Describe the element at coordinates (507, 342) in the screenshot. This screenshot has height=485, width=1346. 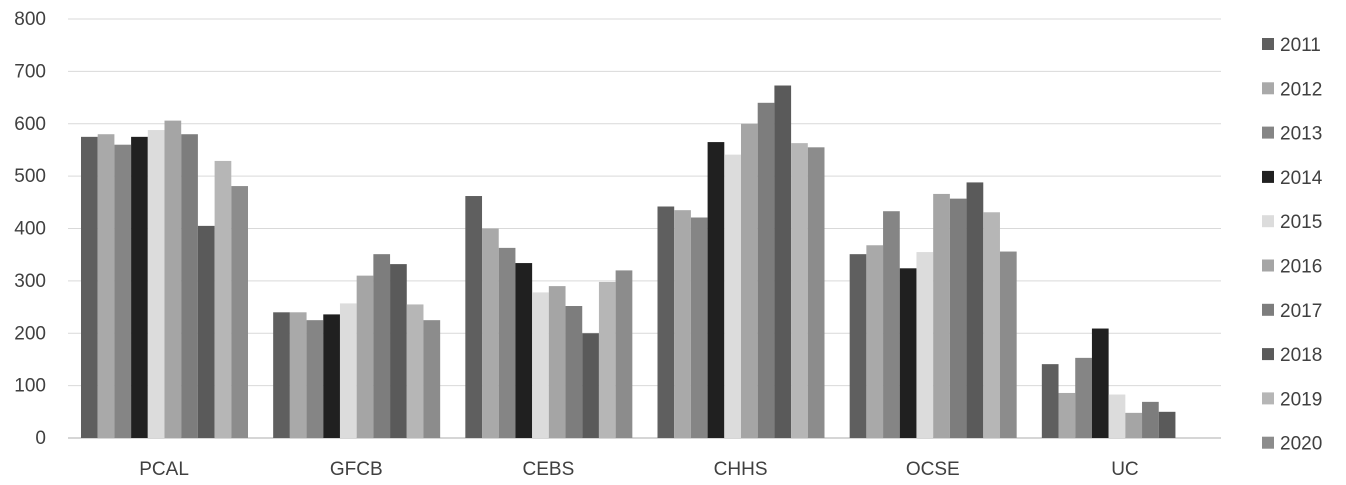
I see `bar-2013-cebs` at that location.